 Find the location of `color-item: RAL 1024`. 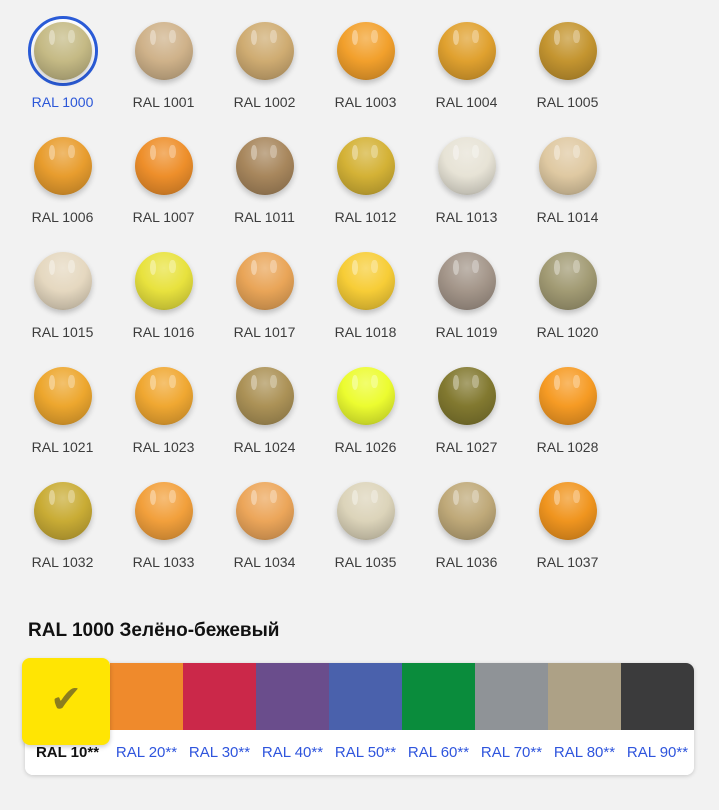

color-item: RAL 1024 is located at coordinates (264, 418).